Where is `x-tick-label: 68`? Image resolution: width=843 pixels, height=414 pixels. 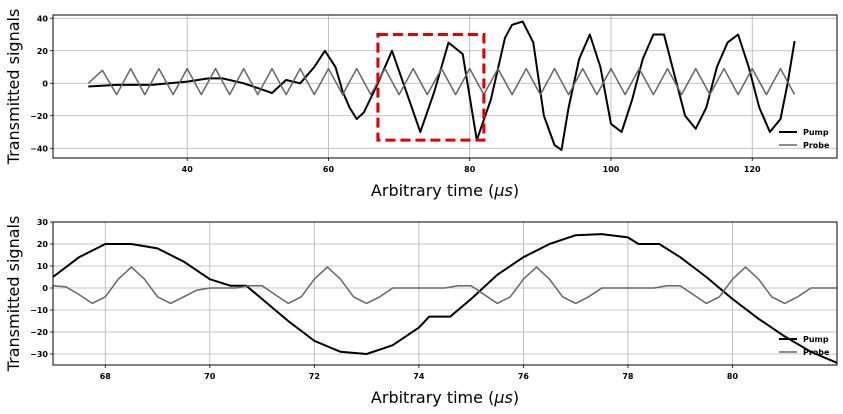
x-tick-label: 68 is located at coordinates (106, 376).